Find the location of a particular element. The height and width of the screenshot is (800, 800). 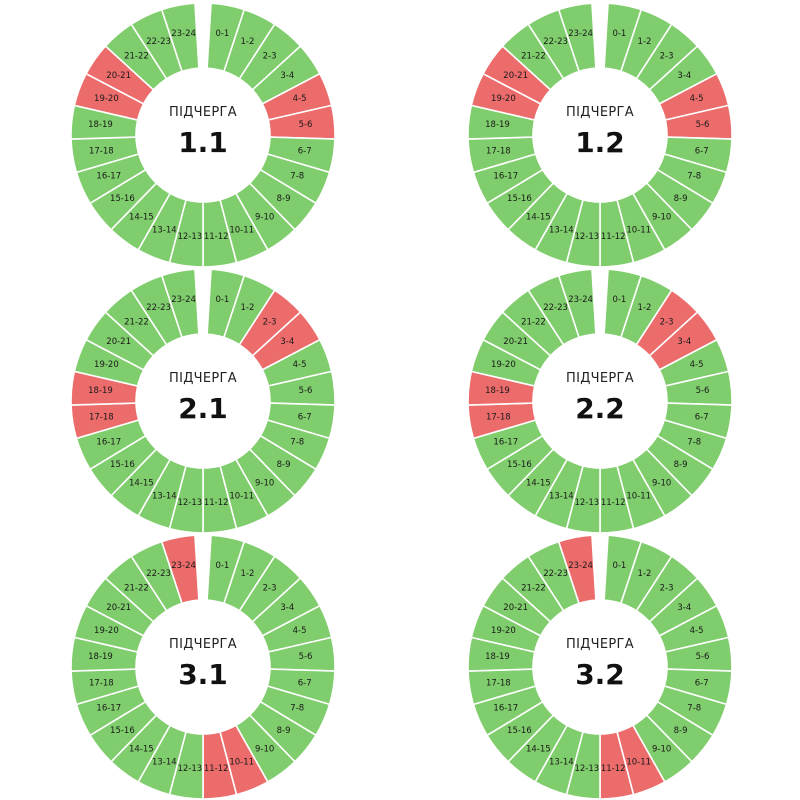

hour-label: 6-7 is located at coordinates (305, 151).